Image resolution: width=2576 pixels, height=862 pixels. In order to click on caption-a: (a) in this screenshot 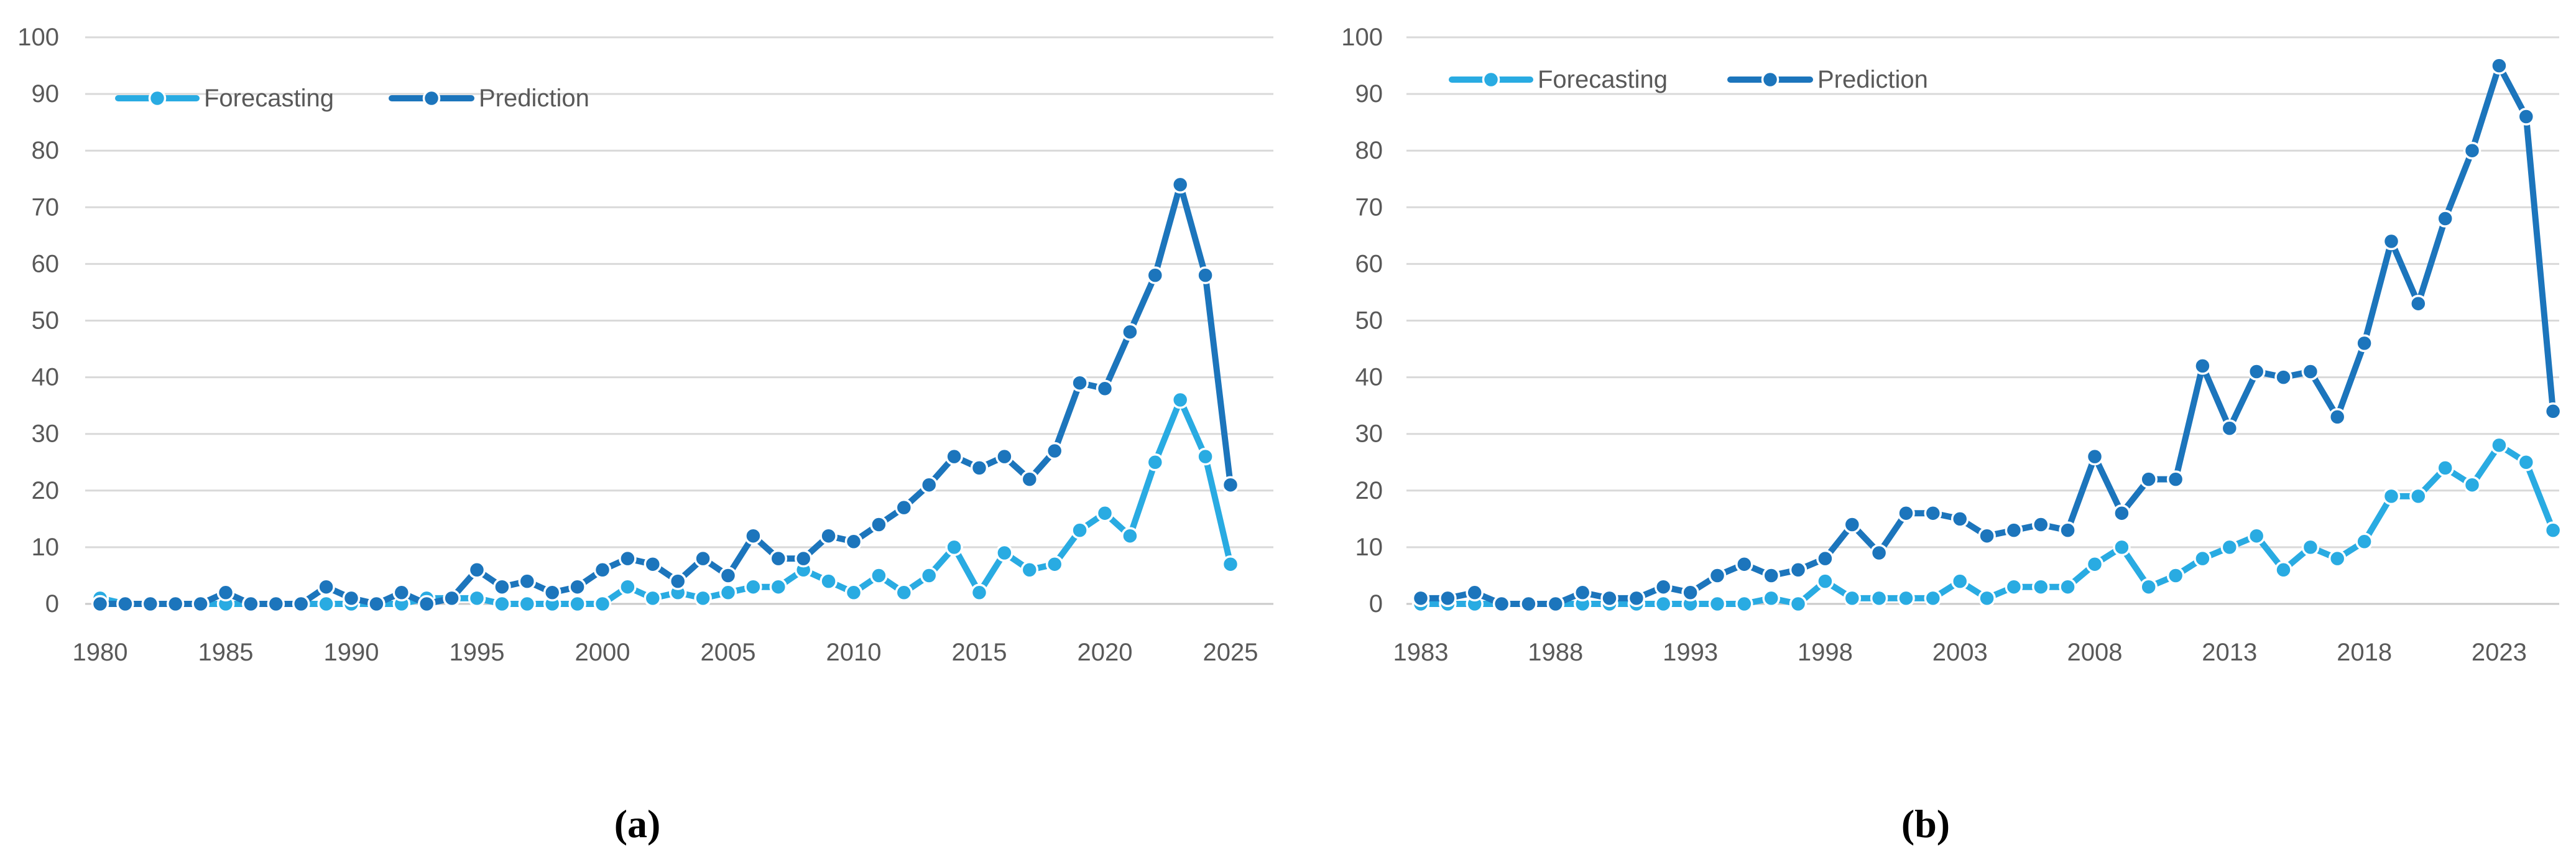, I will do `click(637, 824)`.